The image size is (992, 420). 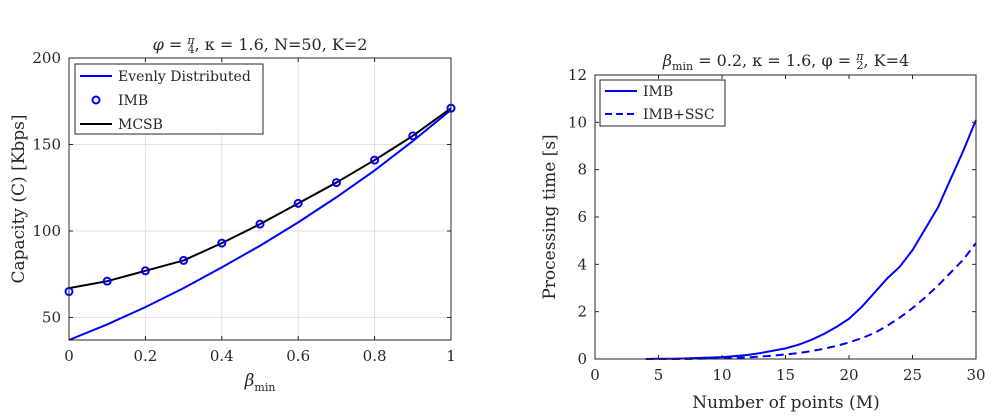 What do you see at coordinates (679, 115) in the screenshot?
I see `legend-label-imb-ssc: IMB+SSC` at bounding box center [679, 115].